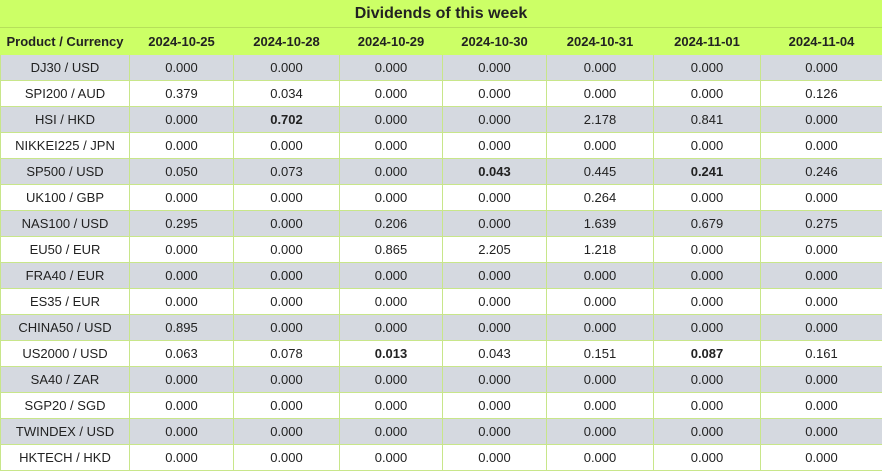  What do you see at coordinates (600, 42) in the screenshot?
I see `column-header-date: 2024-10-31` at bounding box center [600, 42].